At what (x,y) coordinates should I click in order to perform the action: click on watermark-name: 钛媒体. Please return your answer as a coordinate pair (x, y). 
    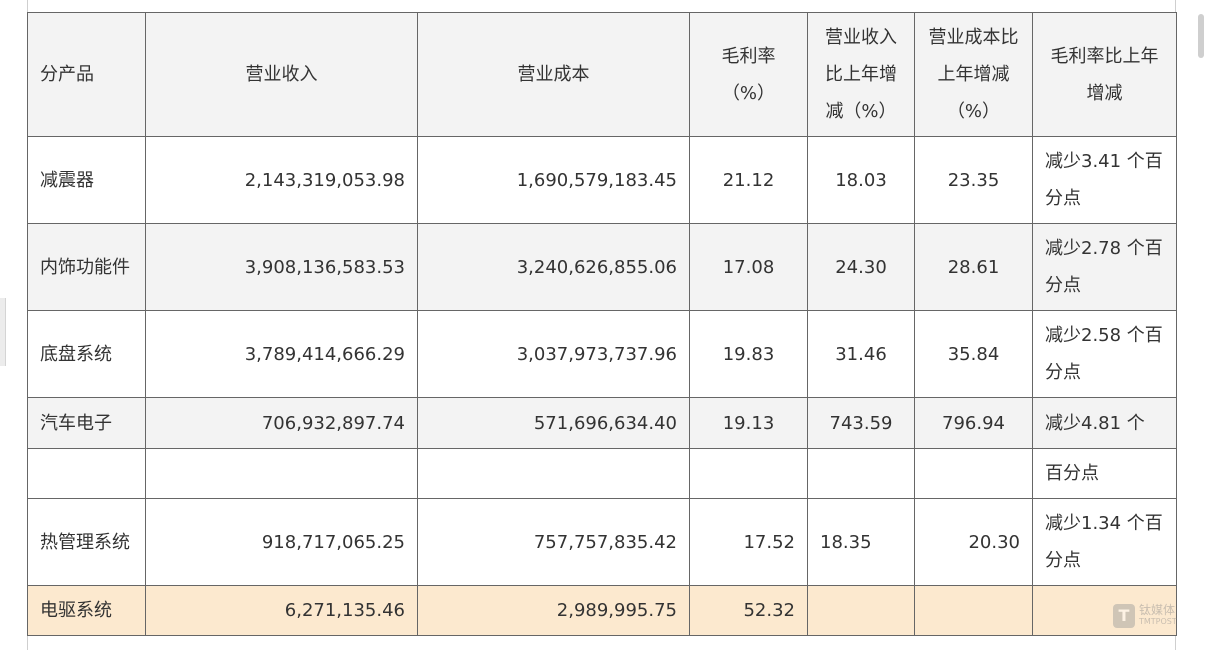
    Looking at the image, I should click on (1157, 610).